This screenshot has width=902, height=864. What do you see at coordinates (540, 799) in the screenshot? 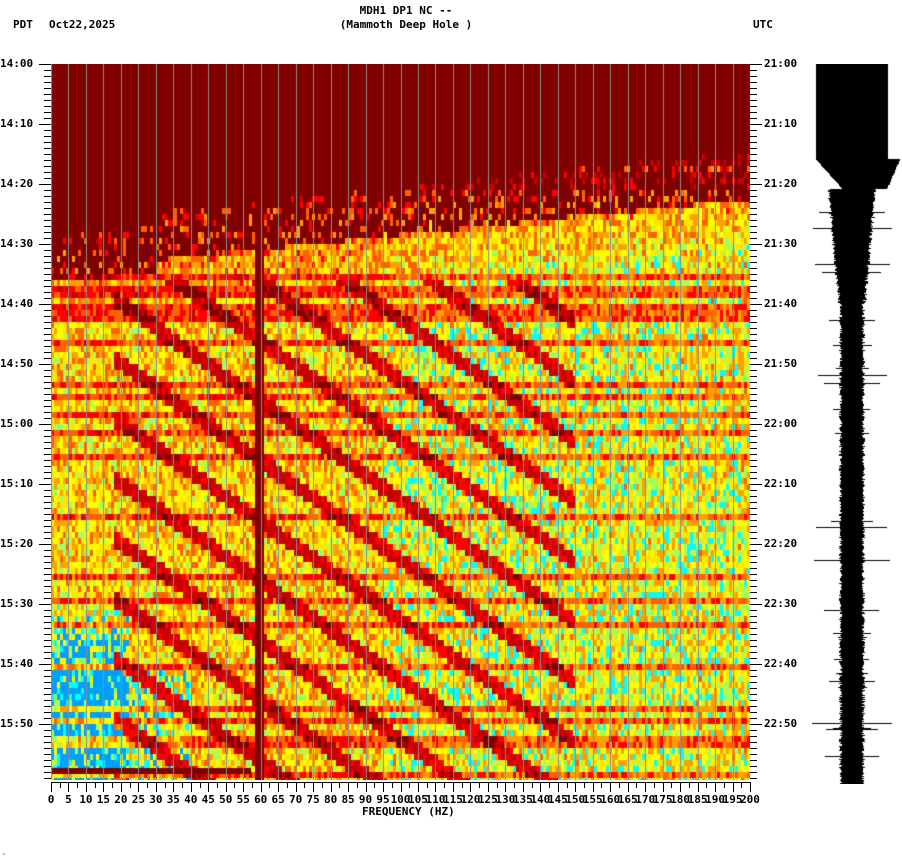
I see `x-tick: 140` at bounding box center [540, 799].